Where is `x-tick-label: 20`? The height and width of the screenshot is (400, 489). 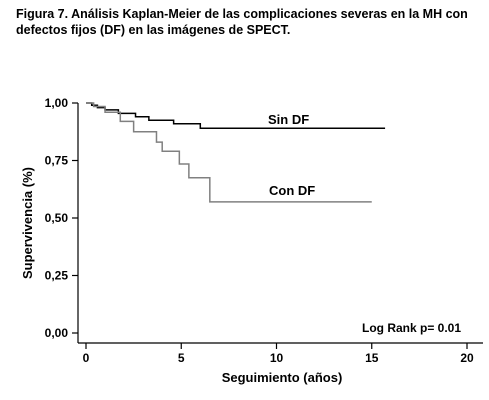 x-tick-label: 20 is located at coordinates (467, 358).